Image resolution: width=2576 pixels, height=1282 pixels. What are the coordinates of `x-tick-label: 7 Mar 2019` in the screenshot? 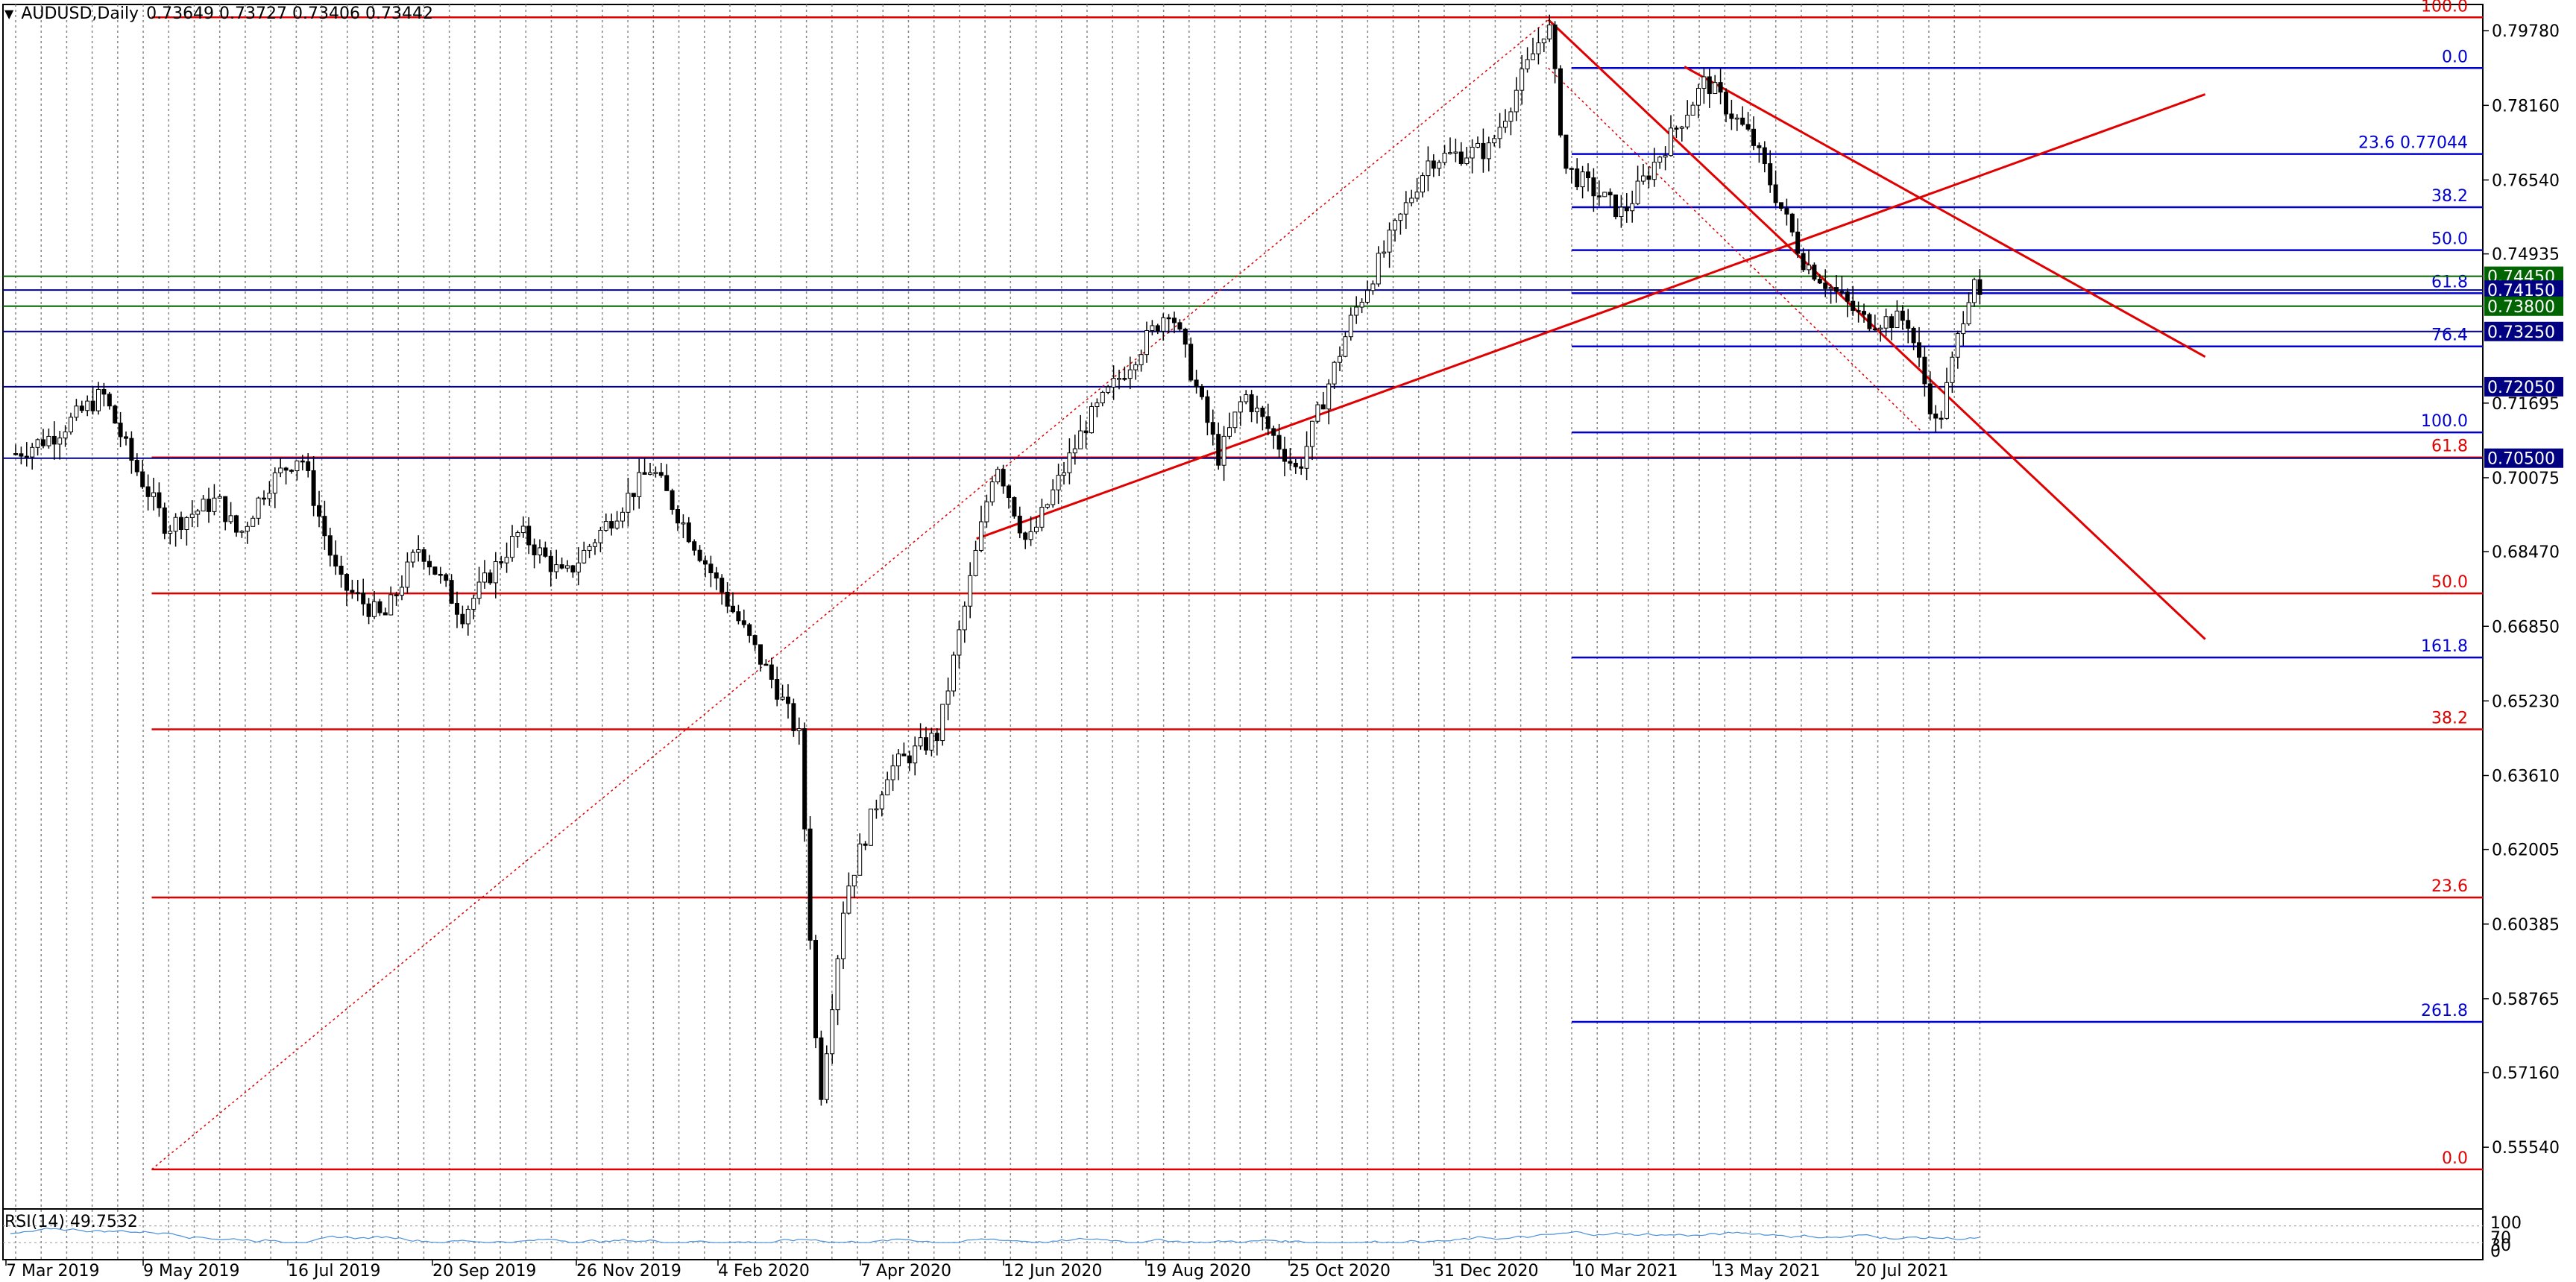 It's located at (53, 1271).